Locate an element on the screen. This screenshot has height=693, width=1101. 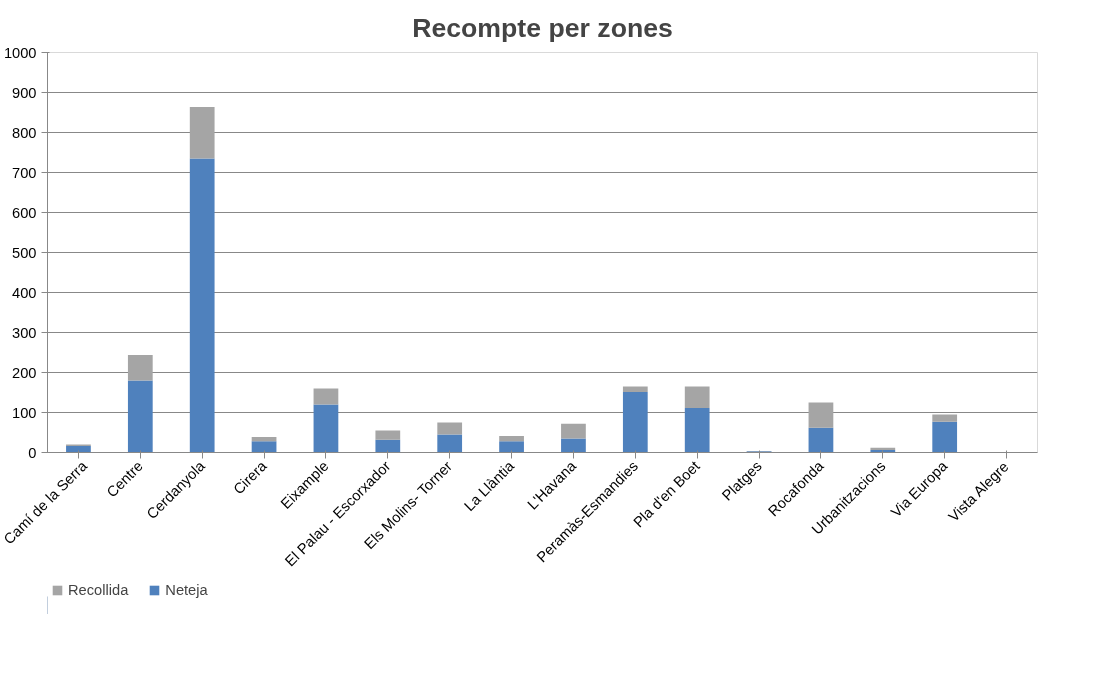
y-tick-label: 100 is located at coordinates (24, 412).